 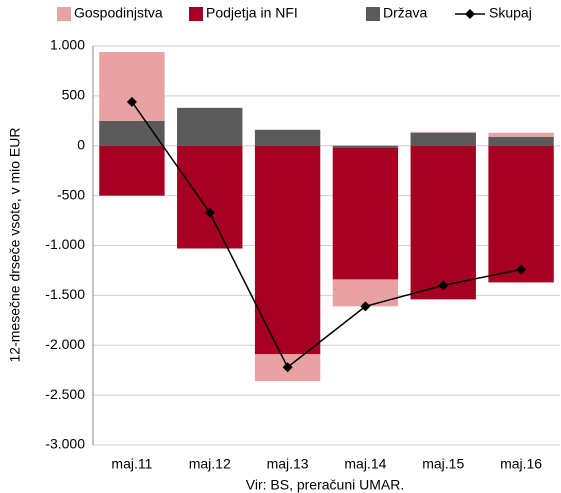 What do you see at coordinates (74, 95) in the screenshot?
I see `y-tick-label: 500` at bounding box center [74, 95].